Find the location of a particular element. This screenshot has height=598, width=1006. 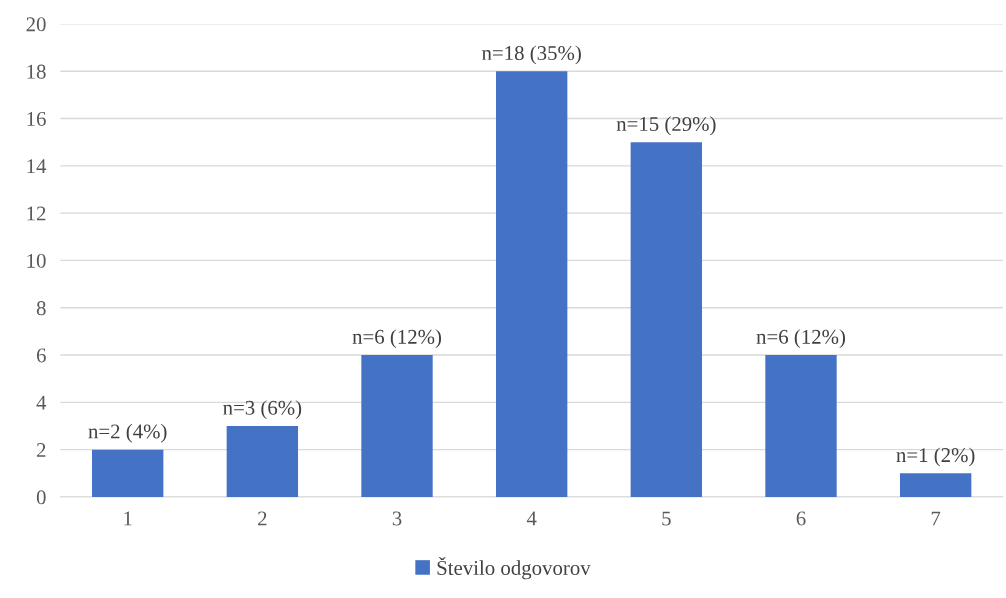

legend-label: Število odgovorov is located at coordinates (514, 568).